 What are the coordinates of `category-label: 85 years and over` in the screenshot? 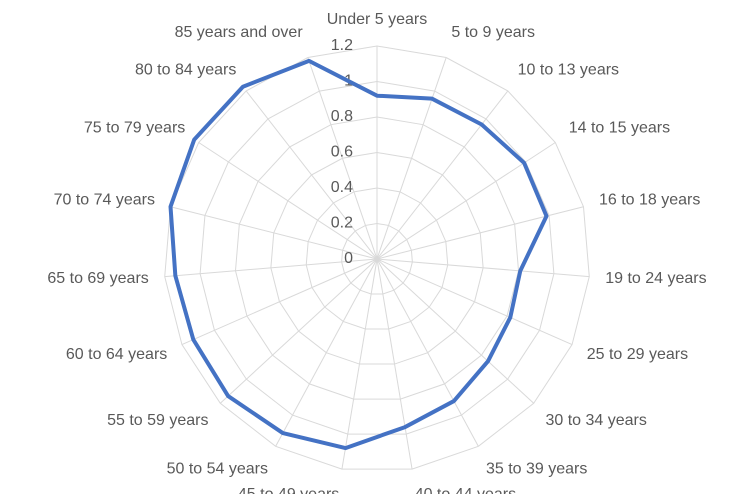 It's located at (239, 32).